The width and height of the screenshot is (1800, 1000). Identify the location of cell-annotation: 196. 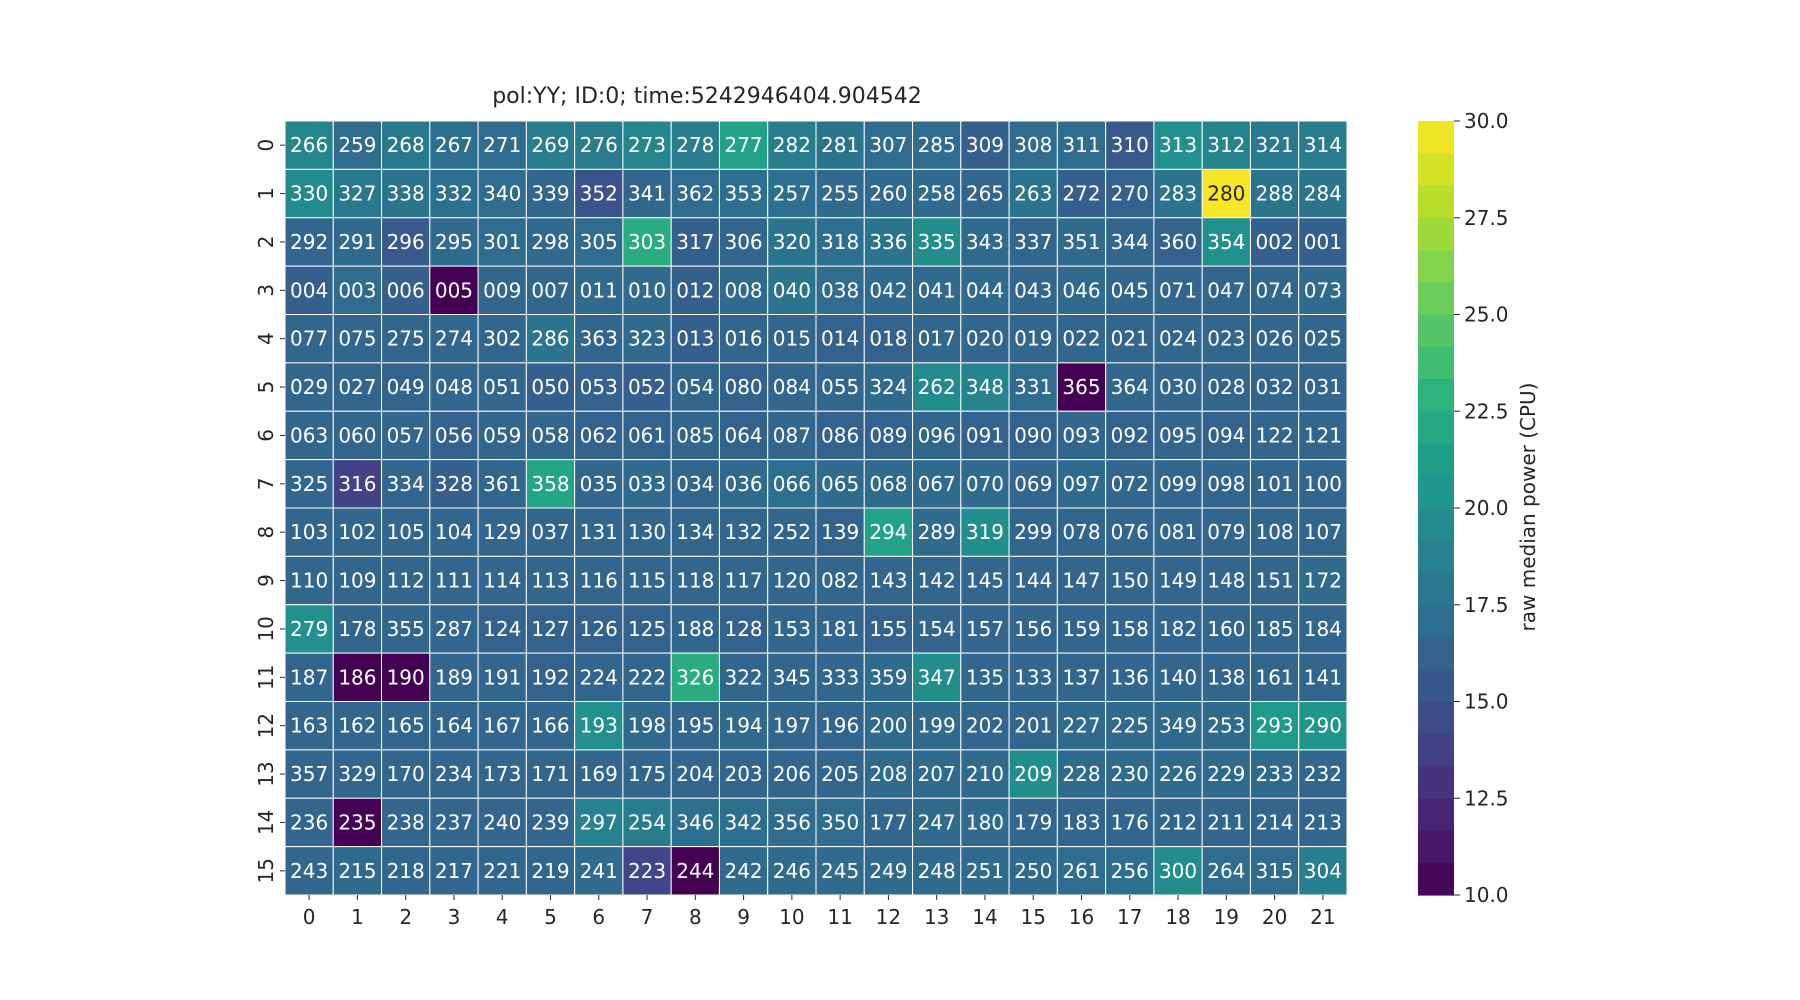
(840, 726).